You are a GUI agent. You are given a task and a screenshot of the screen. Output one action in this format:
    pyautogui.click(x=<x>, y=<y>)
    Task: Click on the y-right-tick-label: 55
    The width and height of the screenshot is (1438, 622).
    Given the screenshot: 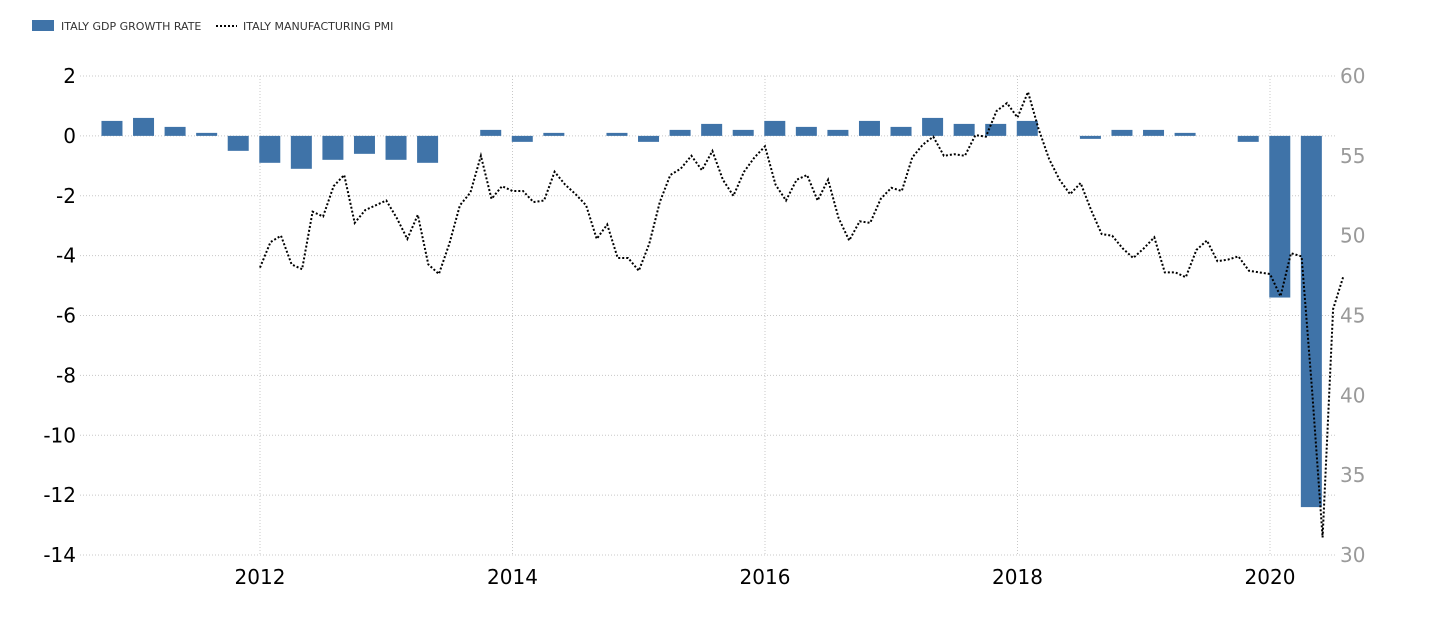 What is the action you would take?
    pyautogui.click(x=1352, y=156)
    